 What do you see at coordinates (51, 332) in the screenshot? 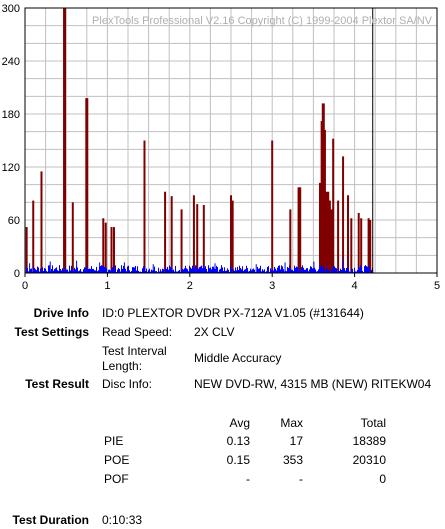
I see `test-settings-label: Test Settings` at bounding box center [51, 332].